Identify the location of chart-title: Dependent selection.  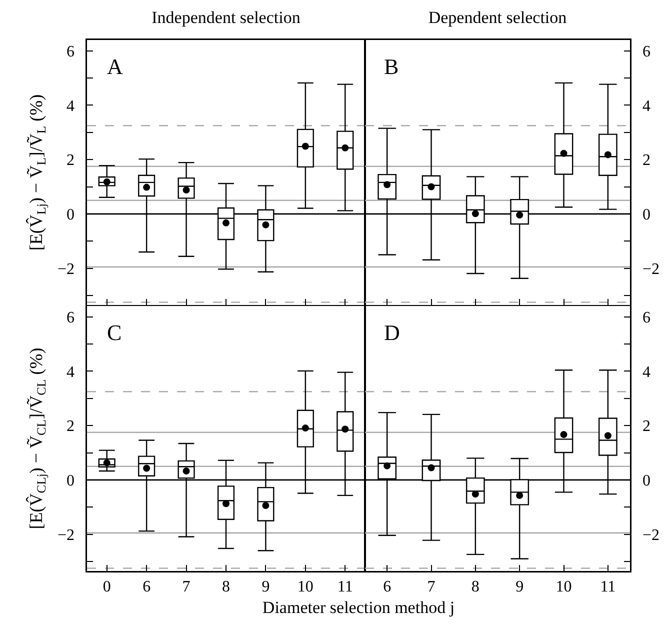
(498, 17).